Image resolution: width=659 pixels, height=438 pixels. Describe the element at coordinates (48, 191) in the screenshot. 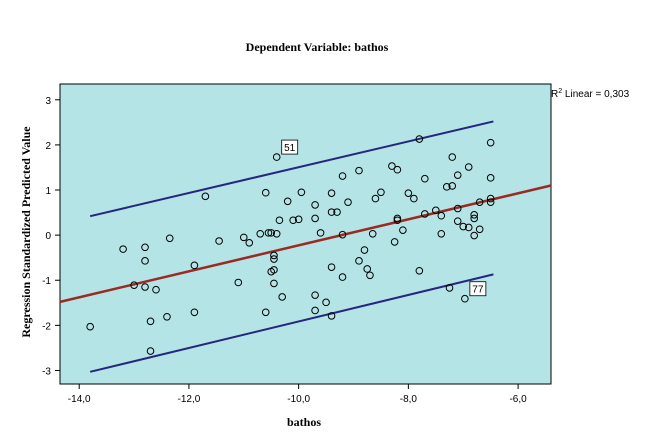

I see `y-tick-label: 1` at that location.